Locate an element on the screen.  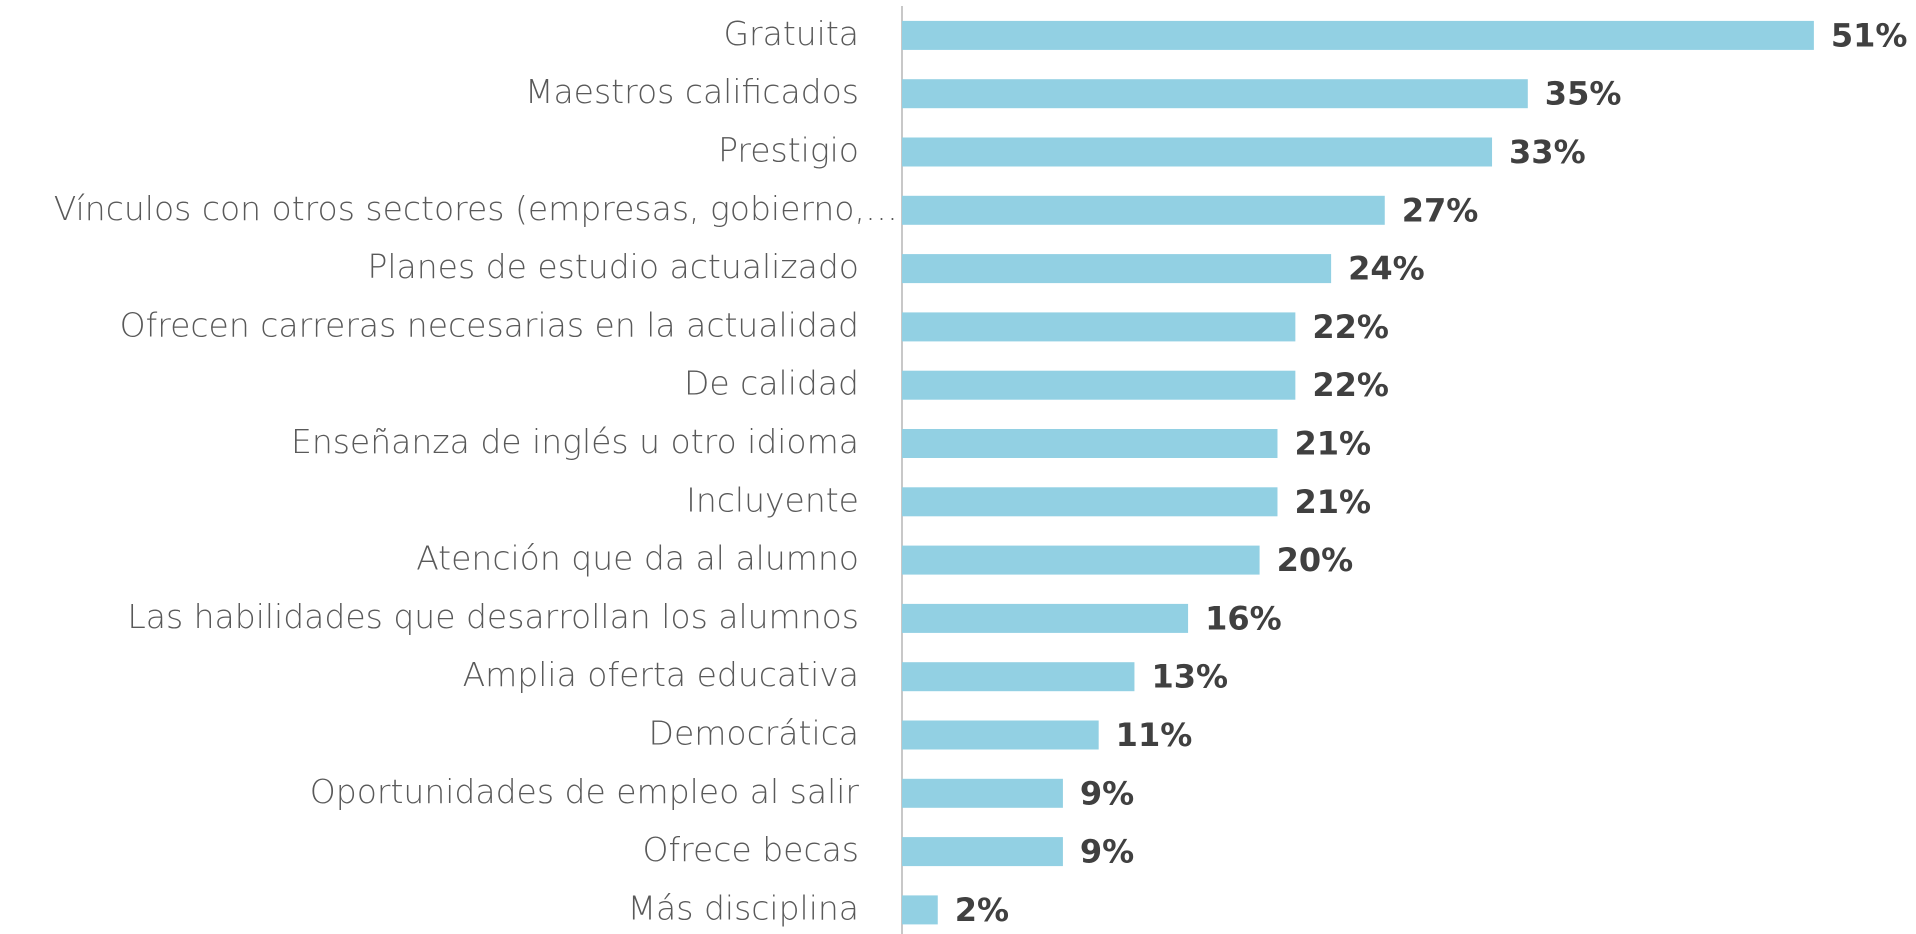
value-label: 33% is located at coordinates (1547, 152).